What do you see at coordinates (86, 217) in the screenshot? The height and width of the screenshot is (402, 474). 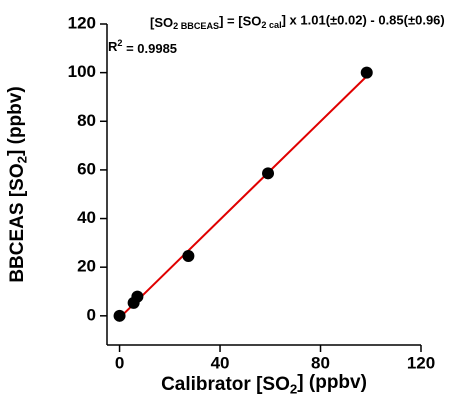 I see `y-tick-label: 40` at bounding box center [86, 217].